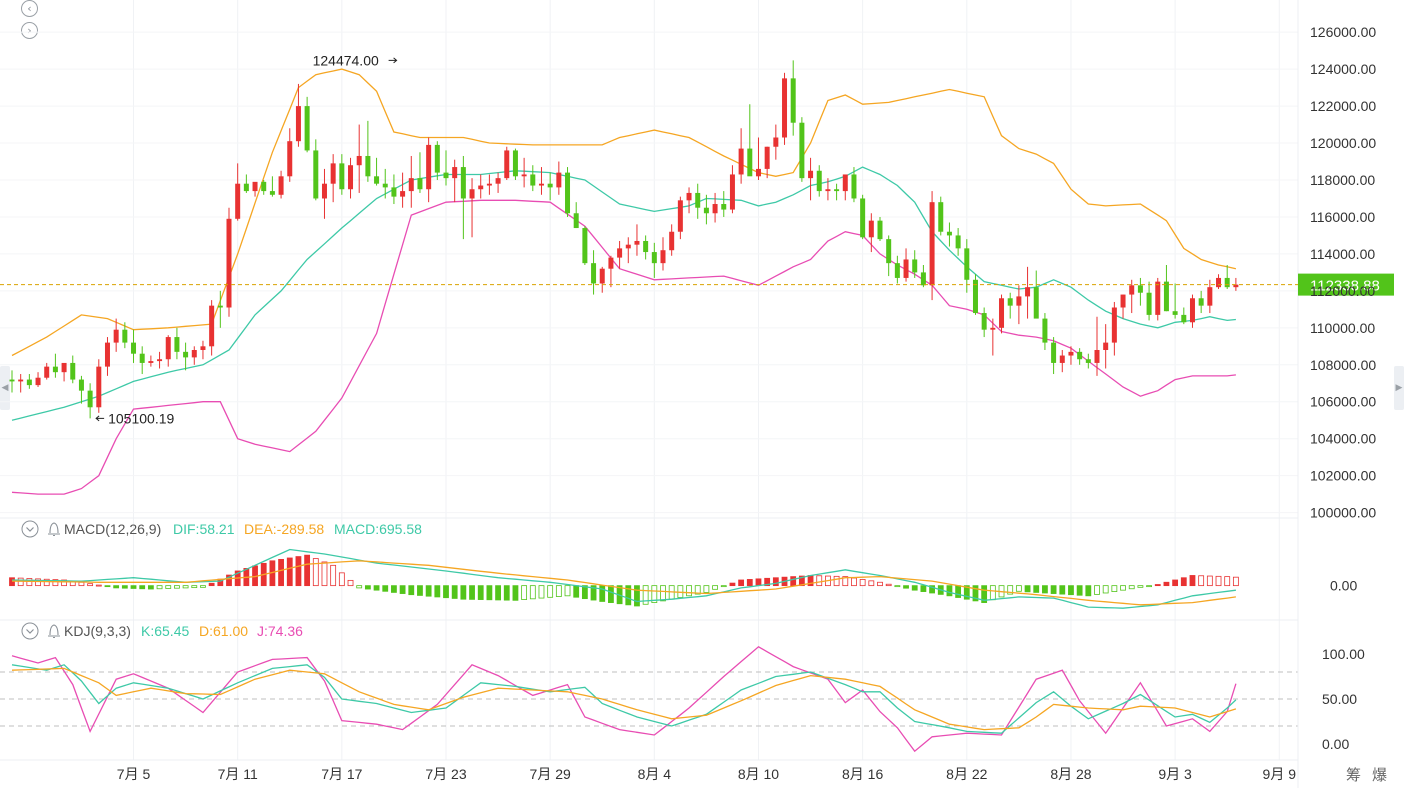 The image size is (1406, 788). What do you see at coordinates (1354, 775) in the screenshot?
I see `chips-button: 筹` at bounding box center [1354, 775].